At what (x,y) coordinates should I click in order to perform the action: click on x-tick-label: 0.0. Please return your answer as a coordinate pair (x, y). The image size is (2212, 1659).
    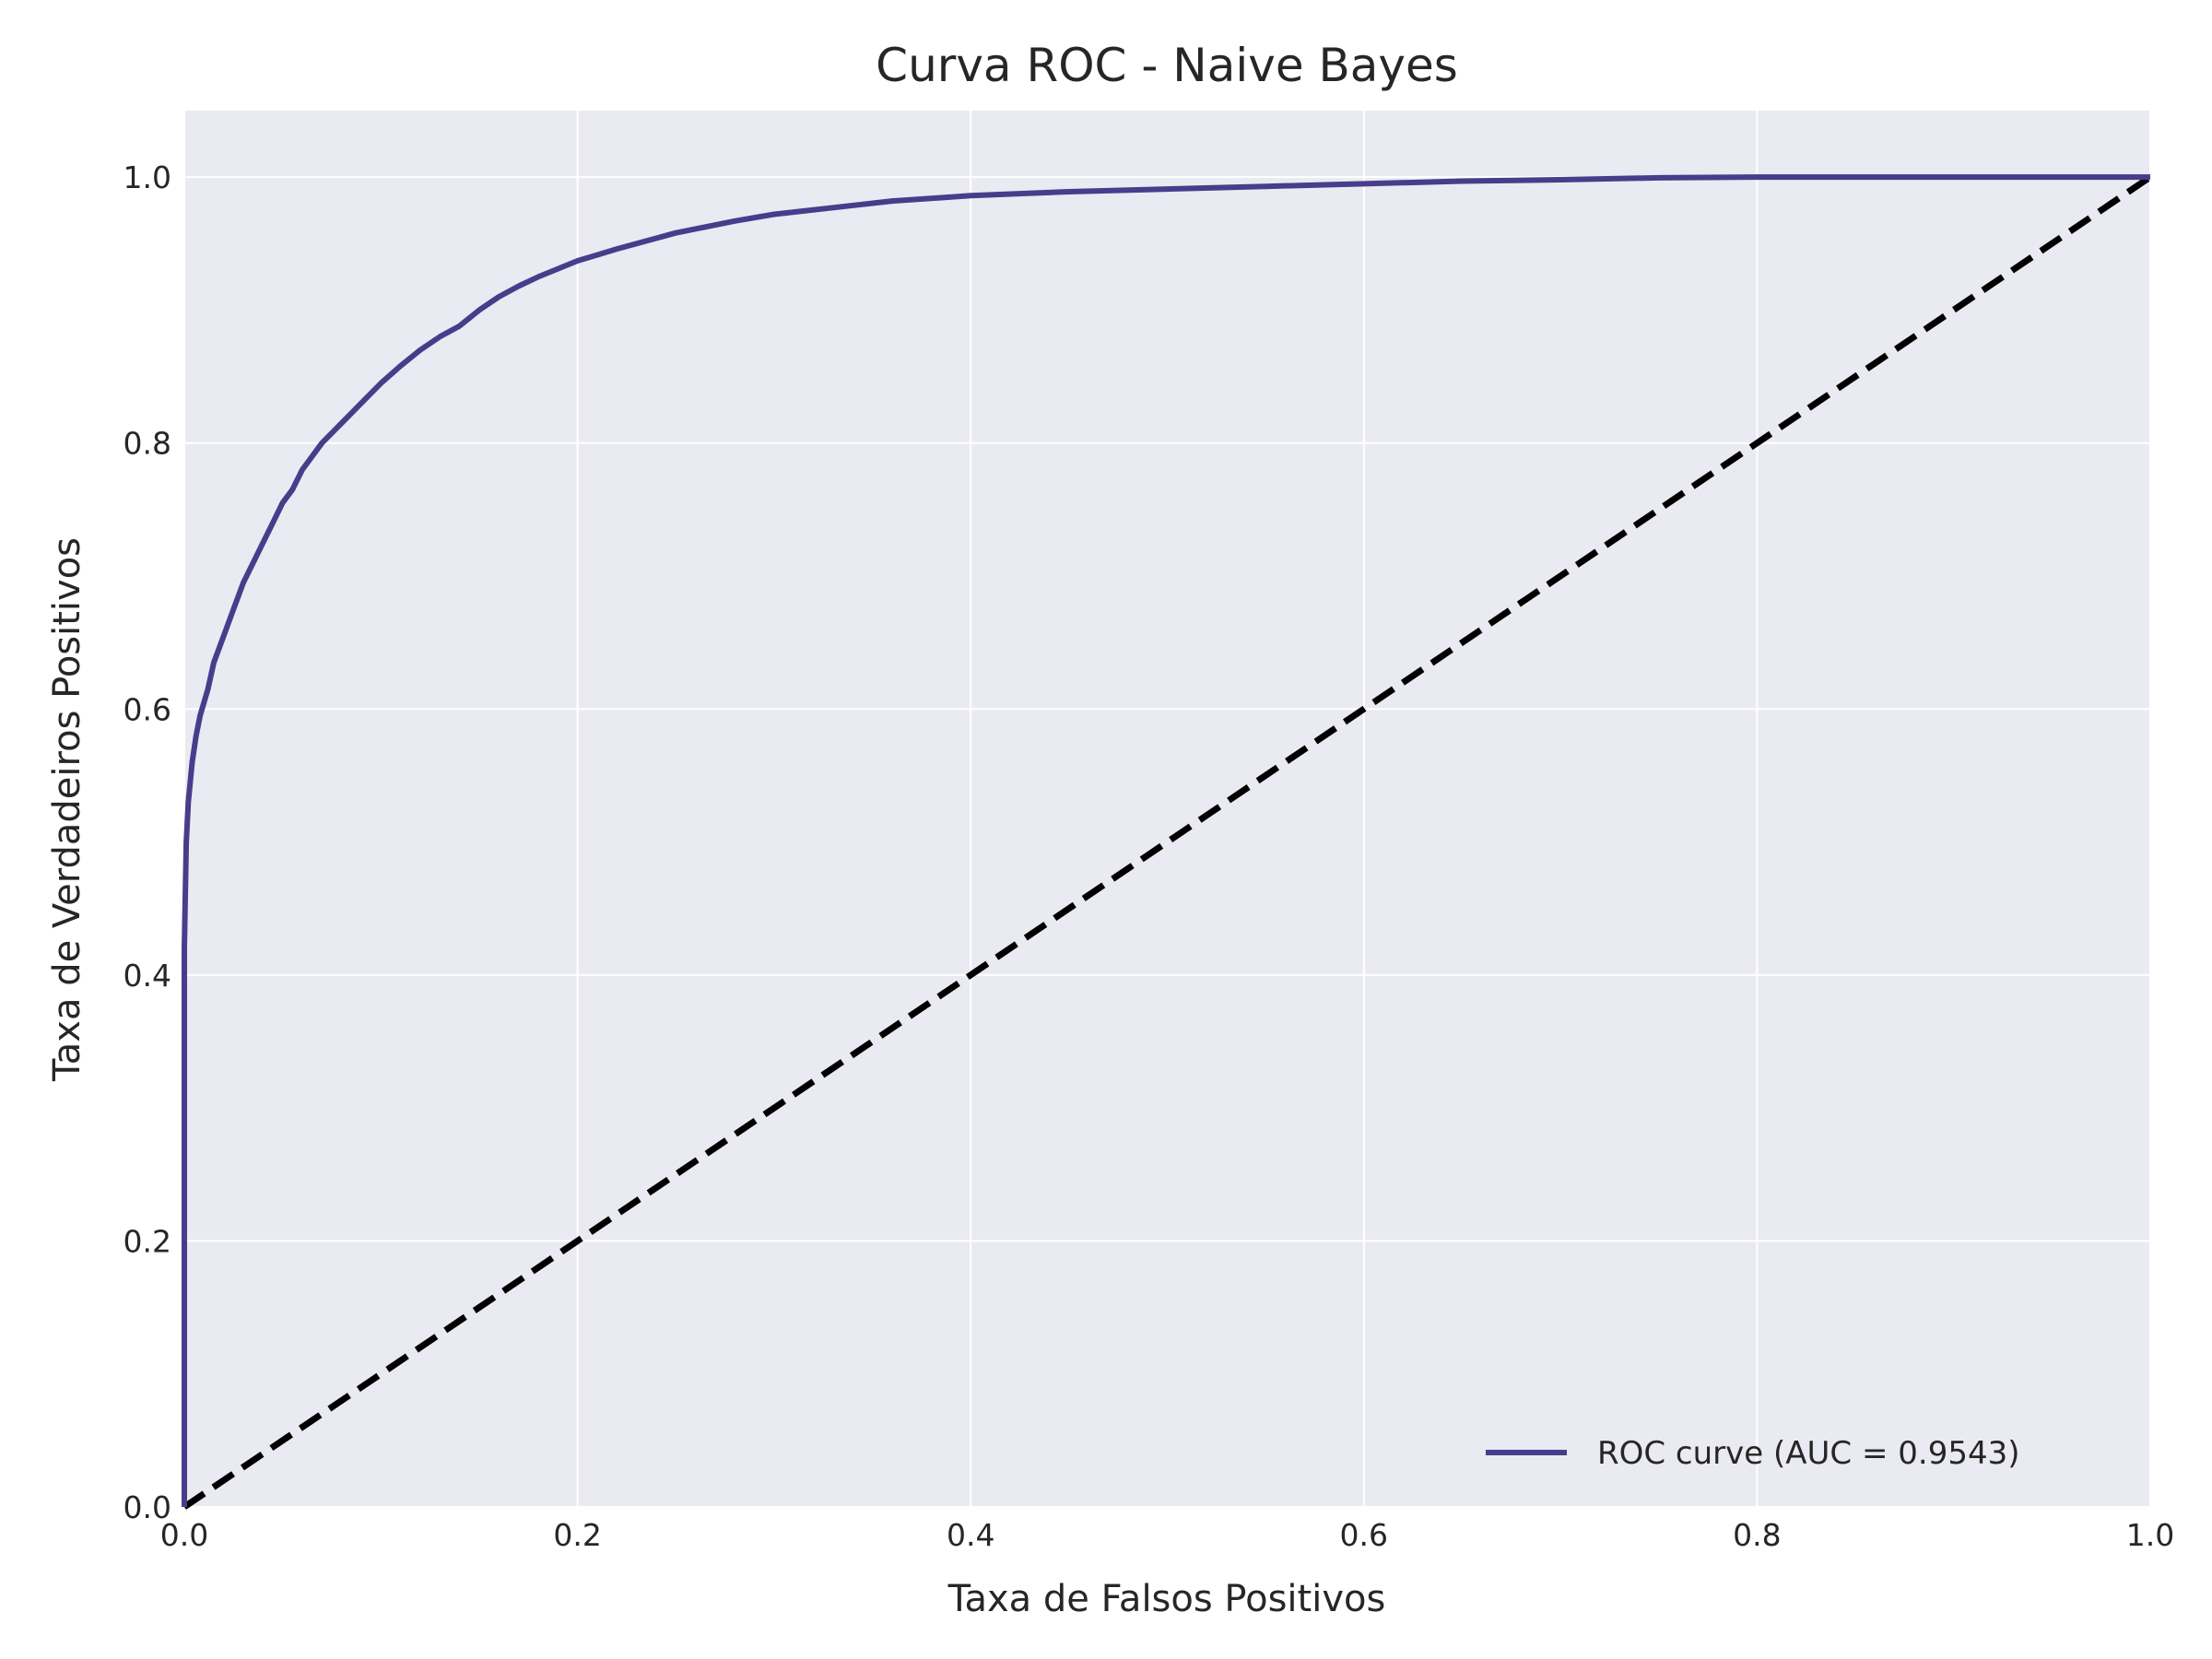
    Looking at the image, I should click on (184, 1535).